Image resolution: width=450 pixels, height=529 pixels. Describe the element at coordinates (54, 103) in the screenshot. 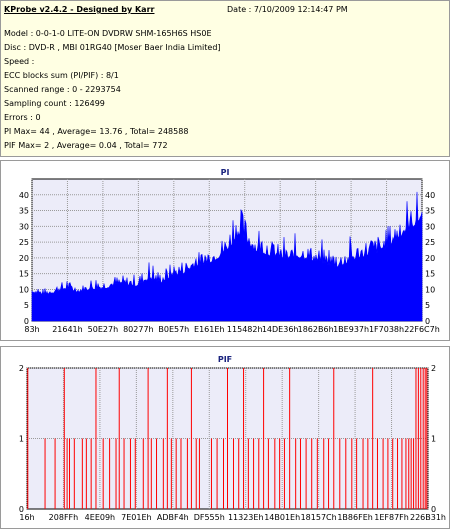

I see `info-sampling: Sampling count : 126499` at that location.